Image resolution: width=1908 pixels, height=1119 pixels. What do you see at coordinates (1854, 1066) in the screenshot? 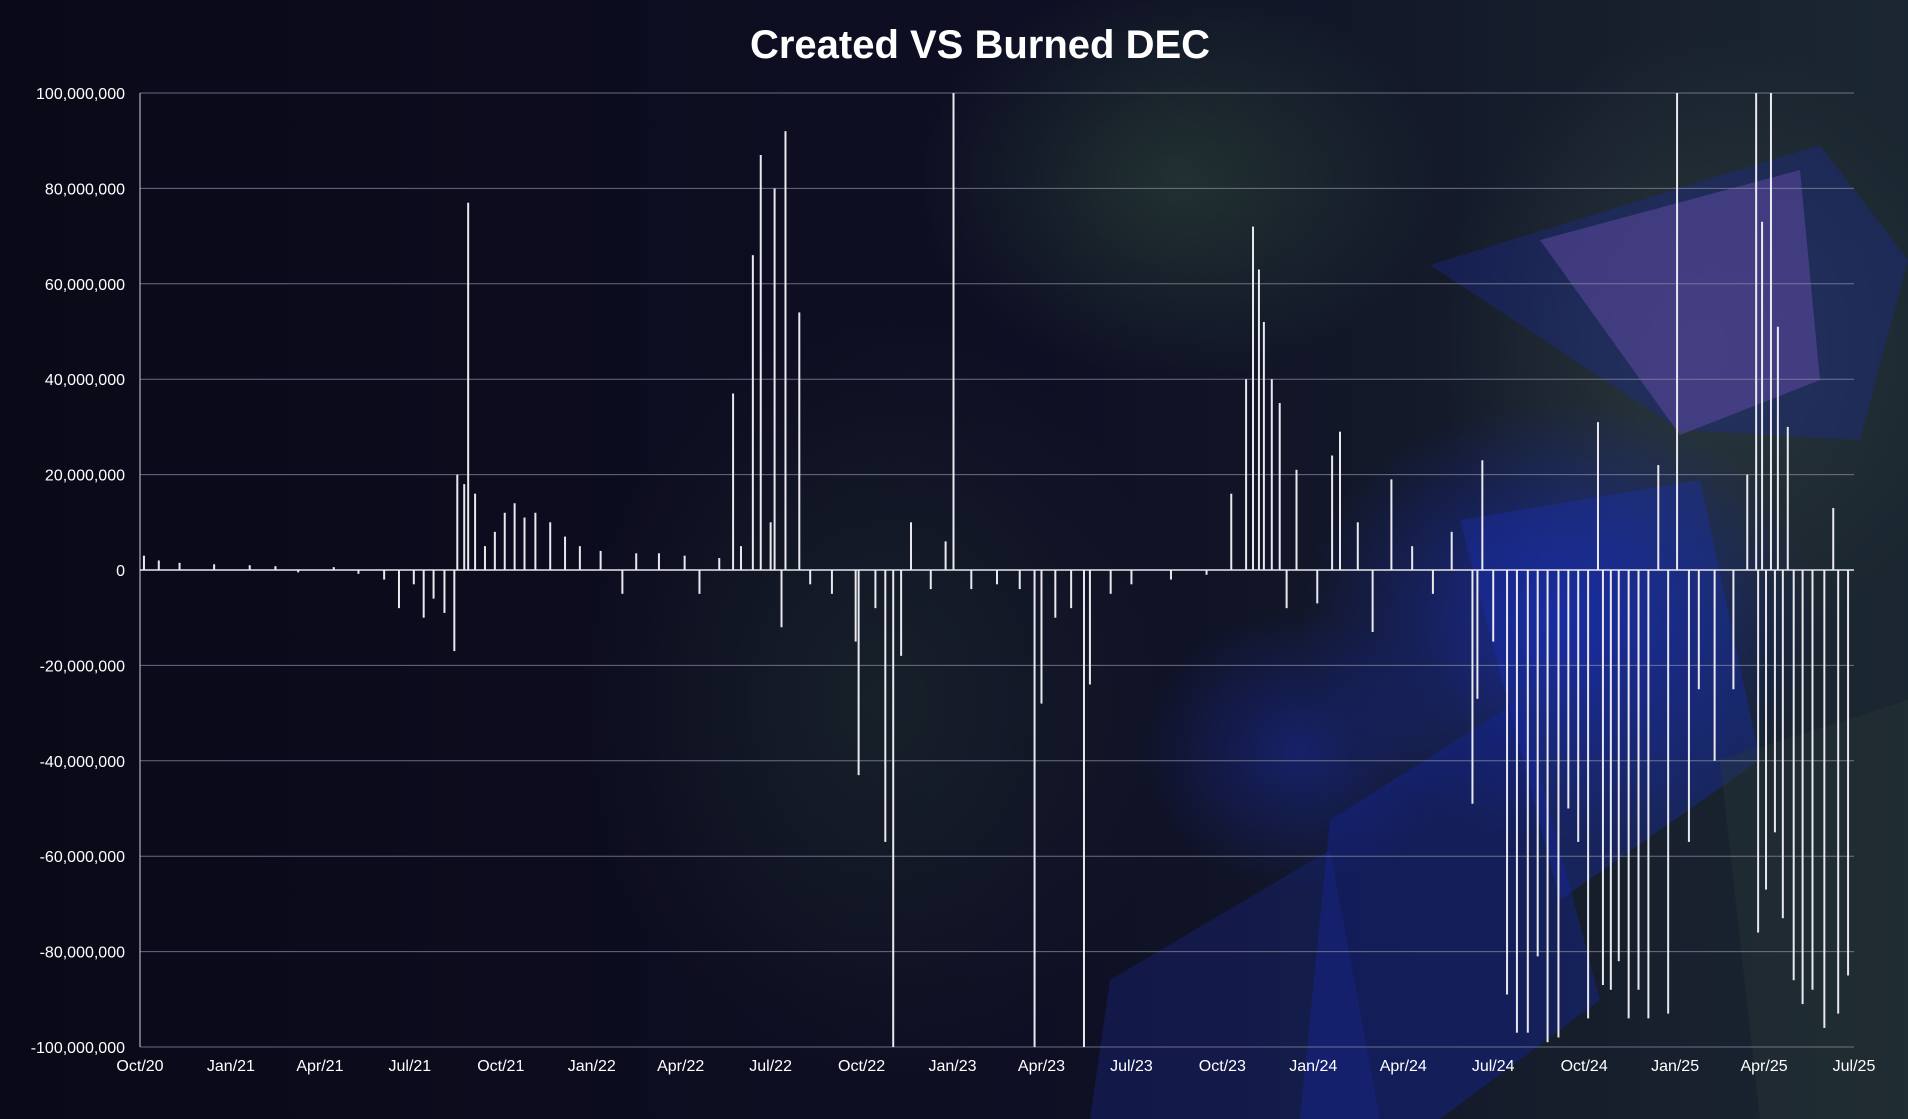
I see `x-tick-label: Jul/25` at bounding box center [1854, 1066].